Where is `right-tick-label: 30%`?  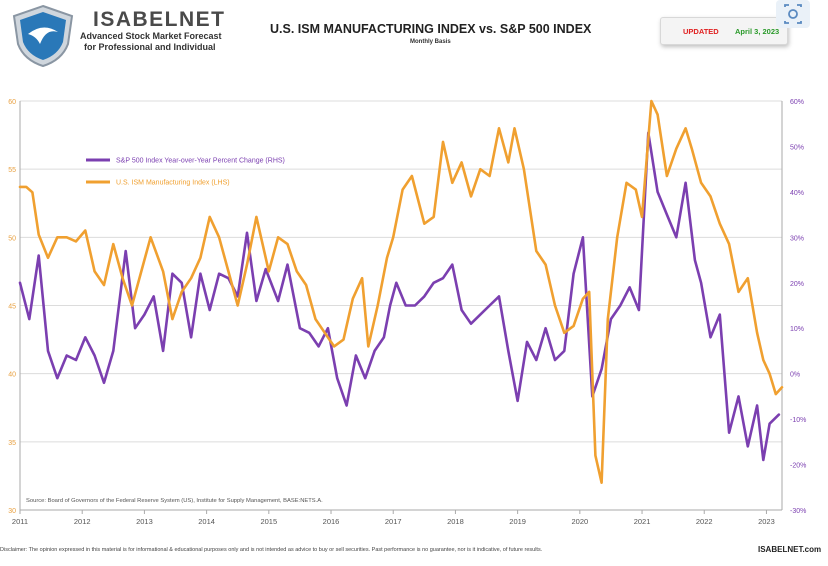 right-tick-label: 30% is located at coordinates (797, 238).